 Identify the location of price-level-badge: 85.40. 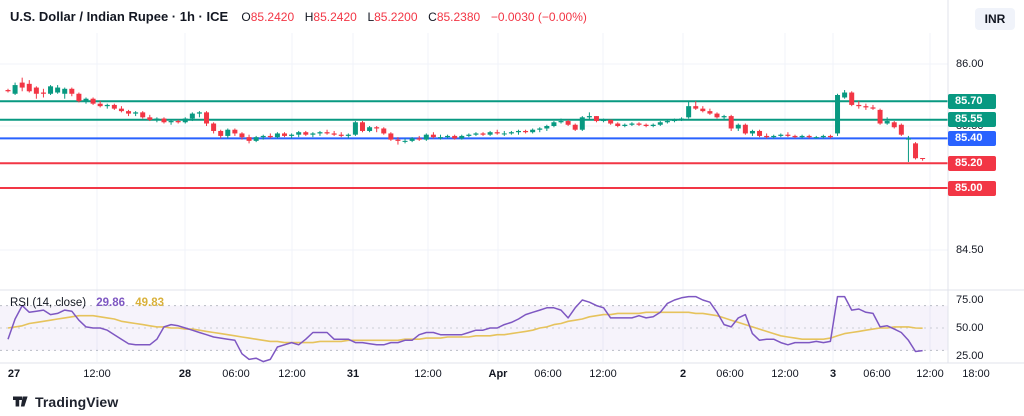
(972, 138).